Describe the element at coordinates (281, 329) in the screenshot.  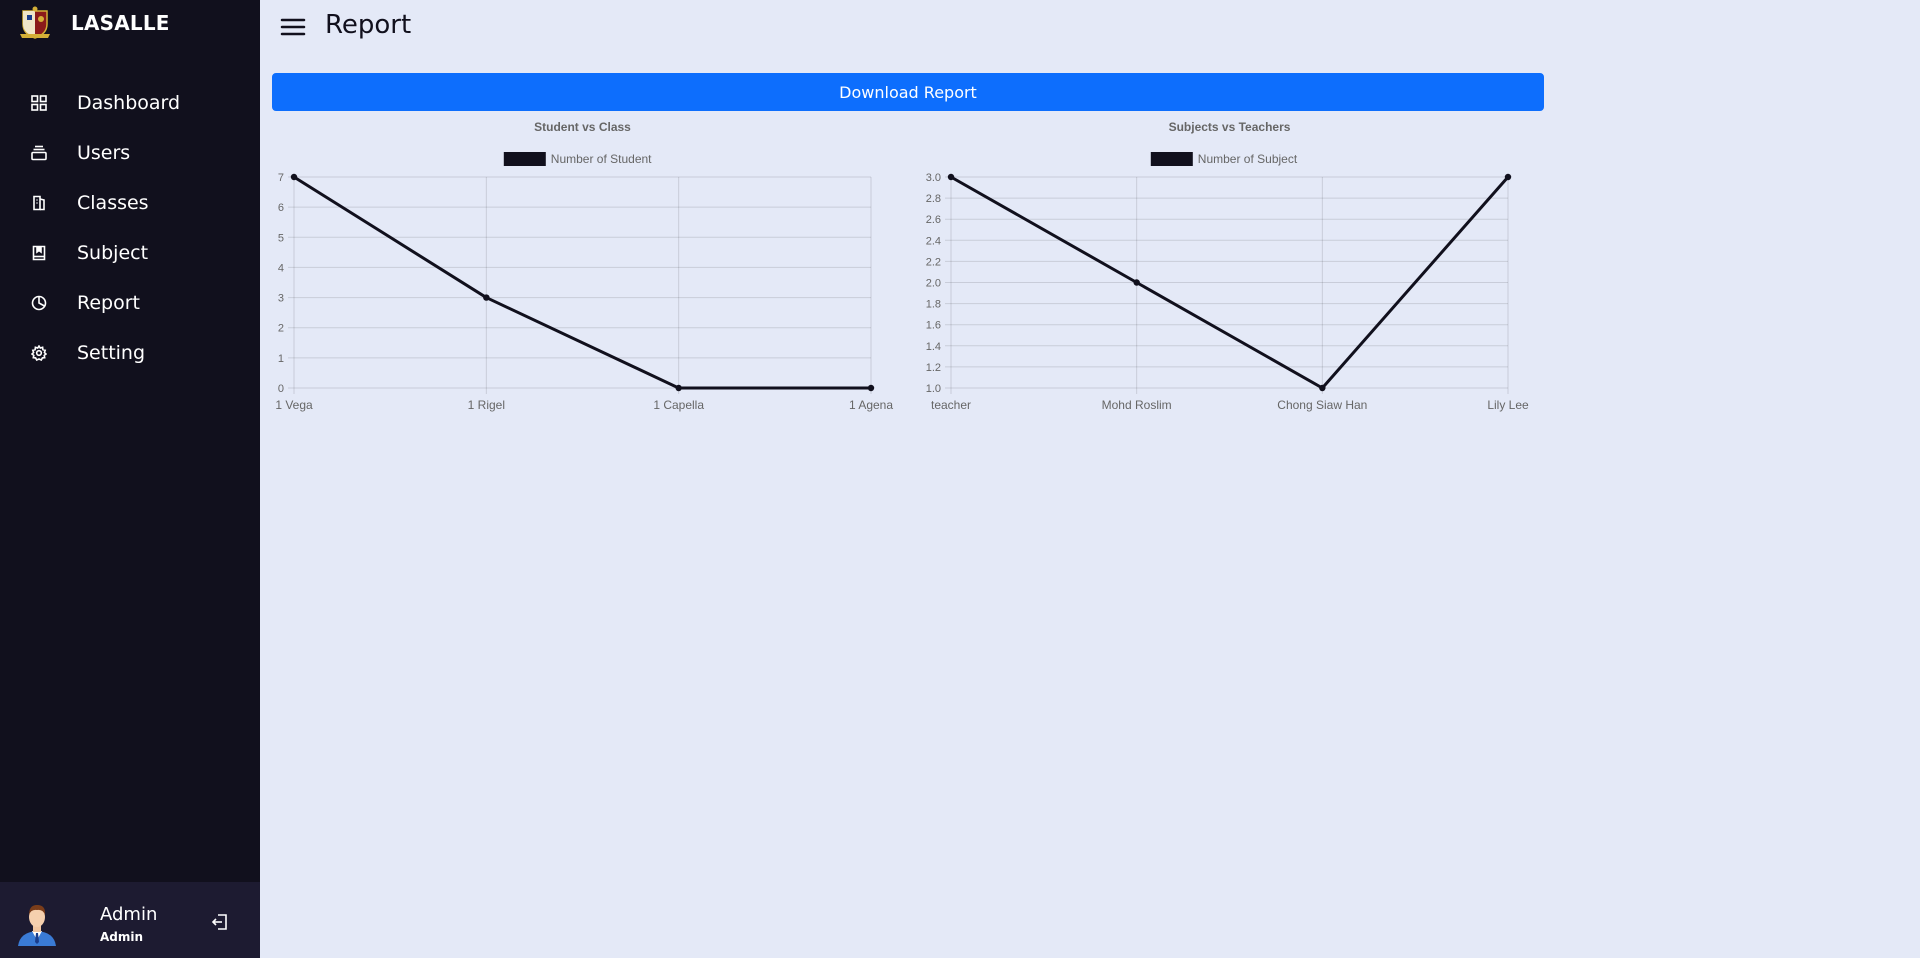
I see `y-tick-label: 2` at that location.